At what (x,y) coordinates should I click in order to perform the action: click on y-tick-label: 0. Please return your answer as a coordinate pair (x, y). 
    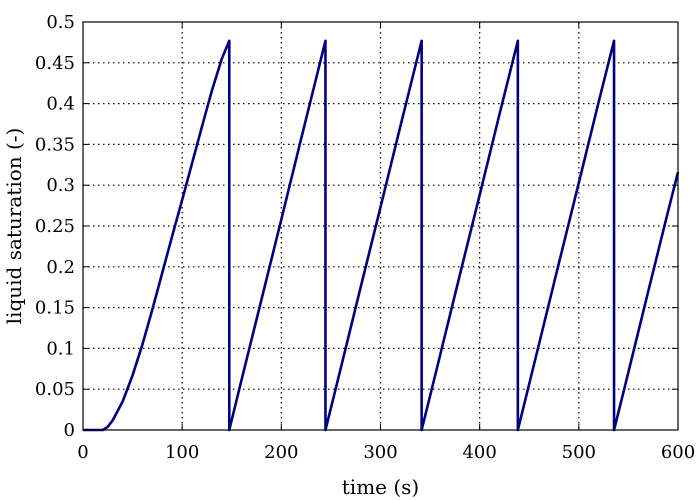
    Looking at the image, I should click on (69, 430).